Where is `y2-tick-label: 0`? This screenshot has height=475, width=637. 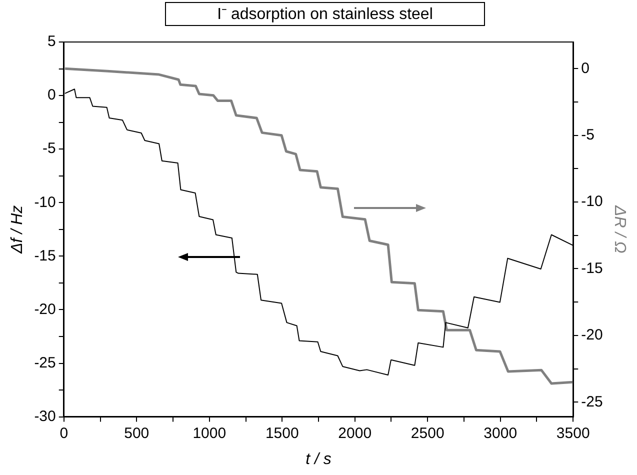 y2-tick-label: 0 is located at coordinates (585, 68).